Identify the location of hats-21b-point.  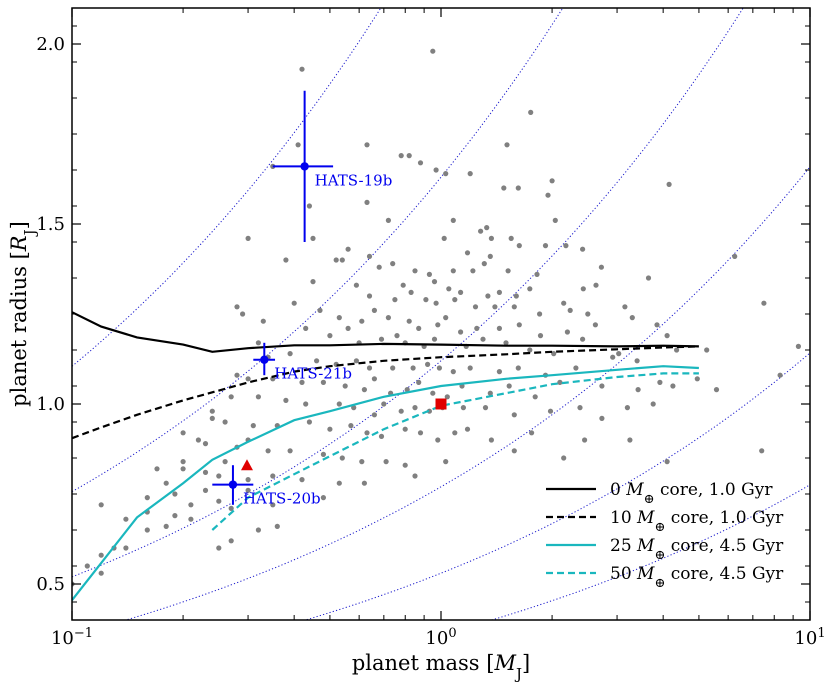
(264, 359).